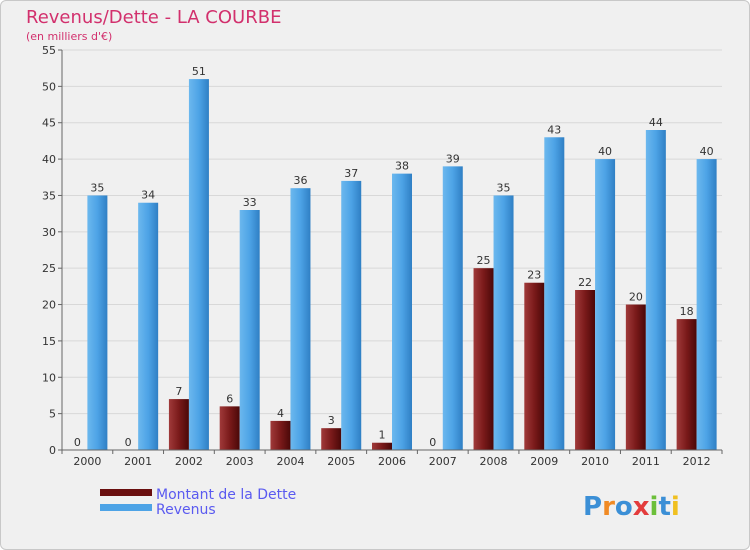 Image resolution: width=750 pixels, height=550 pixels. I want to click on legend: Montant de la Dette Revenus, so click(198, 502).